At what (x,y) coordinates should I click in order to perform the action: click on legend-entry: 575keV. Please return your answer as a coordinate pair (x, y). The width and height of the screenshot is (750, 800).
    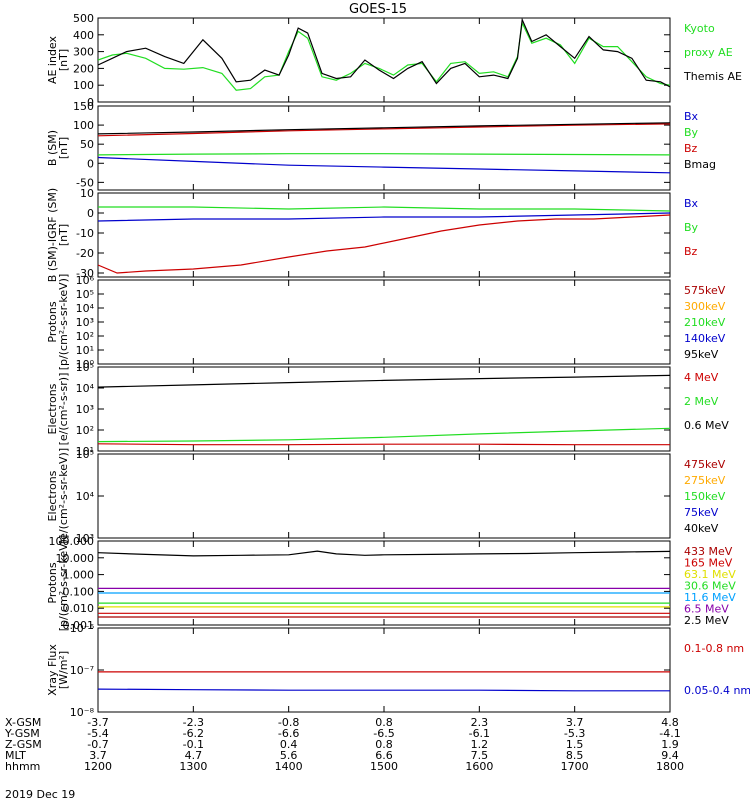
    Looking at the image, I should click on (705, 290).